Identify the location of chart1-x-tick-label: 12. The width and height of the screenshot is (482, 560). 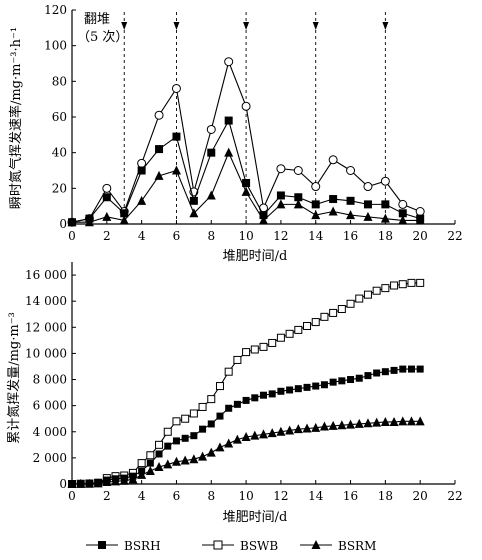
(280, 496).